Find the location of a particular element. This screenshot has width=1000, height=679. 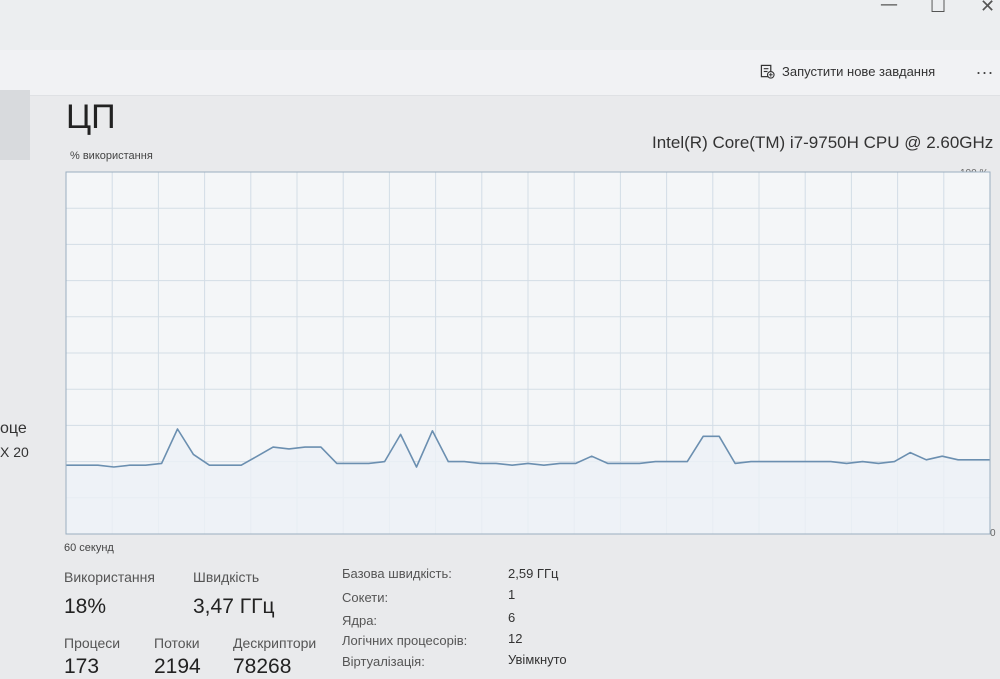

threads-stat-label: Потоки is located at coordinates (177, 643).